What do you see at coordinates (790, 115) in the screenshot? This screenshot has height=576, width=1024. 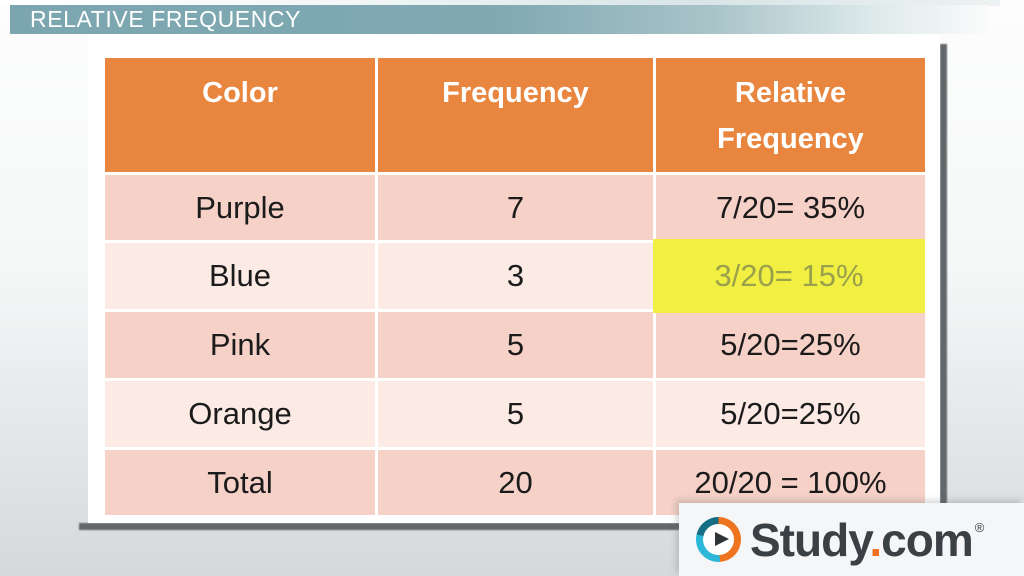 I see `column-header-relative-frequency: Relative Frequency` at bounding box center [790, 115].